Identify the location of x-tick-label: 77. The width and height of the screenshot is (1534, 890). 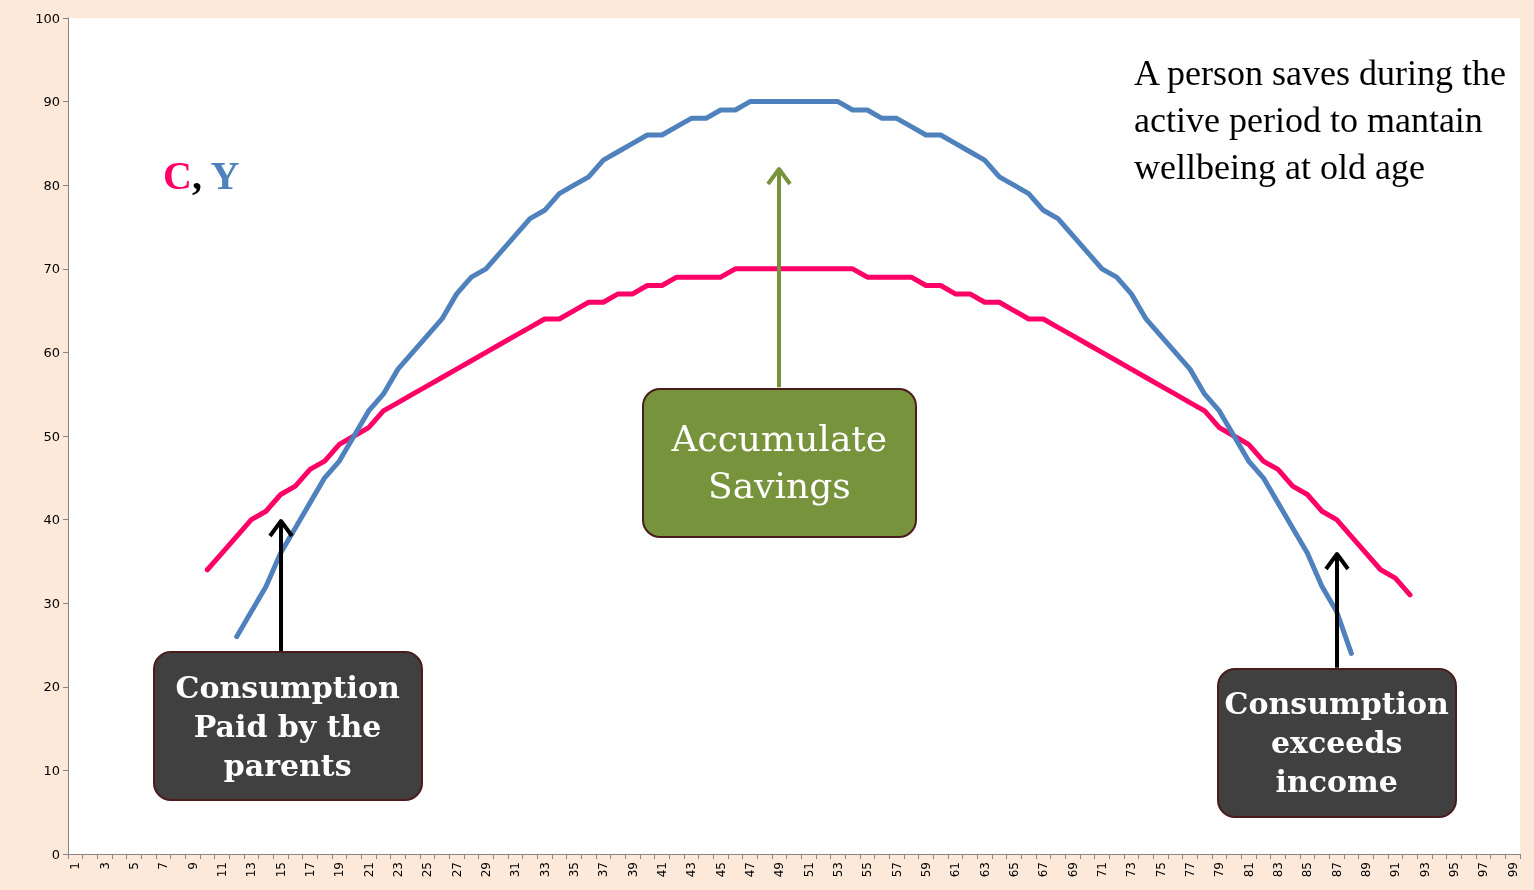
(1190, 870).